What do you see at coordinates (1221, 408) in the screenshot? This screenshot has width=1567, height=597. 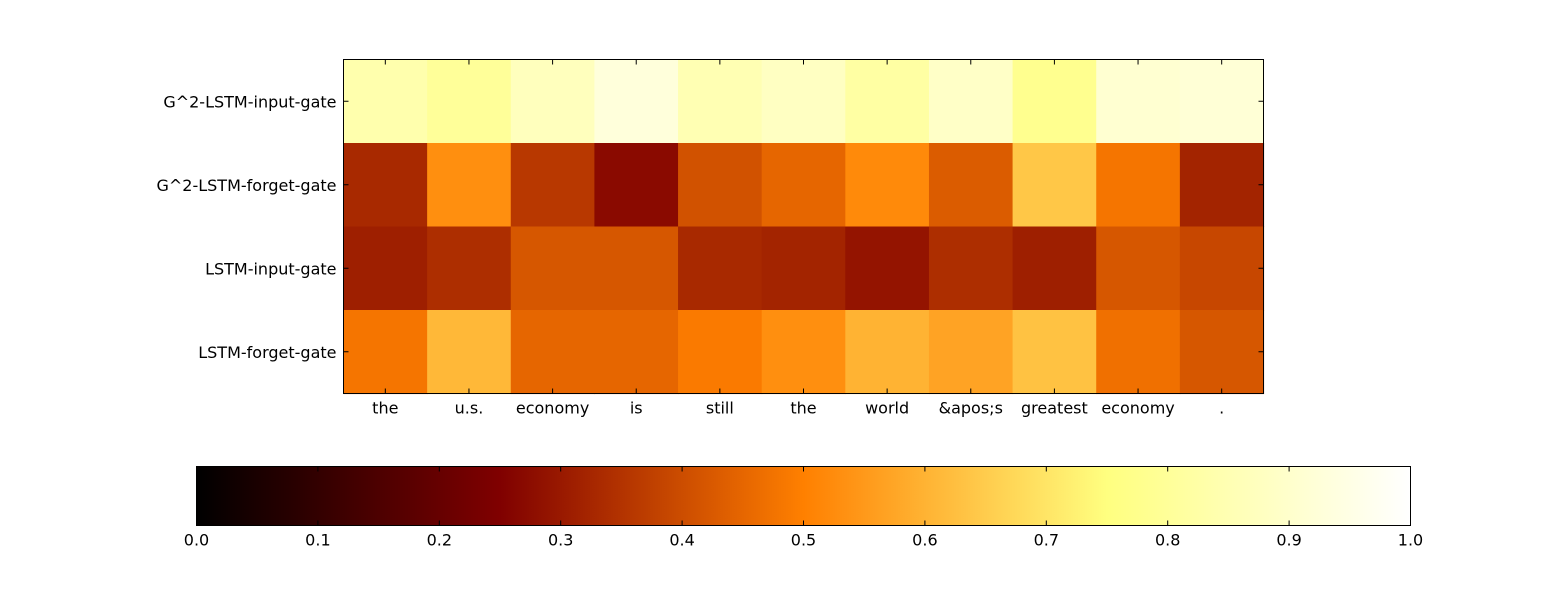 I see `x-tick-label: .` at bounding box center [1221, 408].